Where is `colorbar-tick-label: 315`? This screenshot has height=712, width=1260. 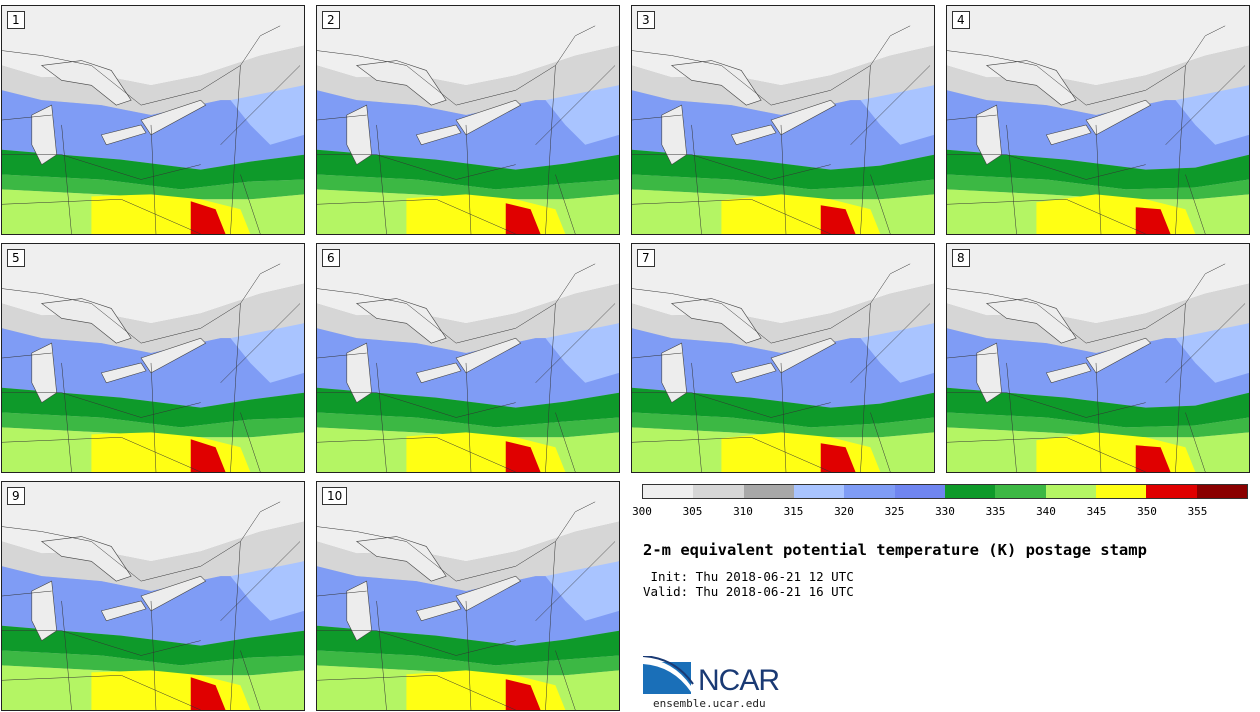
colorbar-tick-label: 315 is located at coordinates (793, 511).